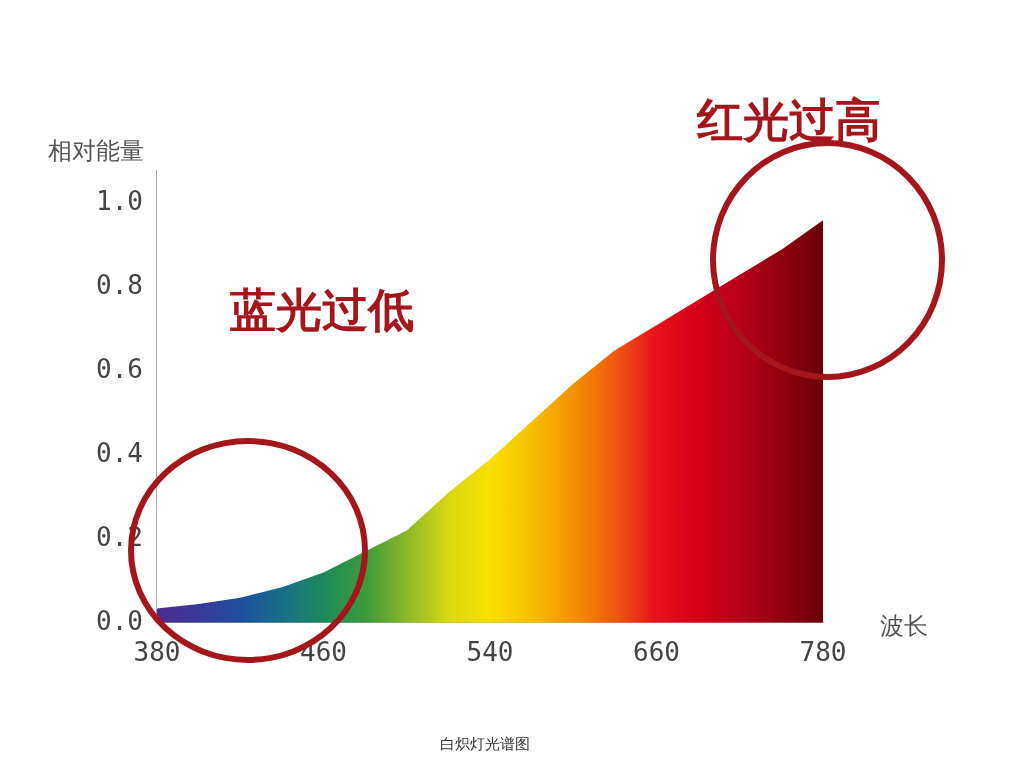 The width and height of the screenshot is (1009, 775). Describe the element at coordinates (904, 626) in the screenshot. I see `x-axis-title: 波长` at that location.